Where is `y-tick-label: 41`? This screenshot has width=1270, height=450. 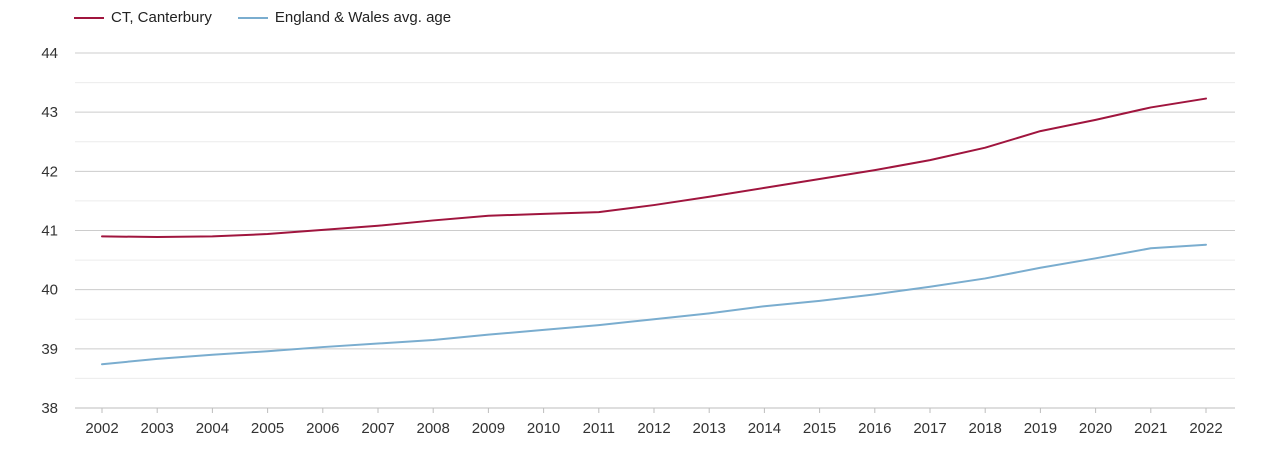 y-tick-label: 41 is located at coordinates (49, 231).